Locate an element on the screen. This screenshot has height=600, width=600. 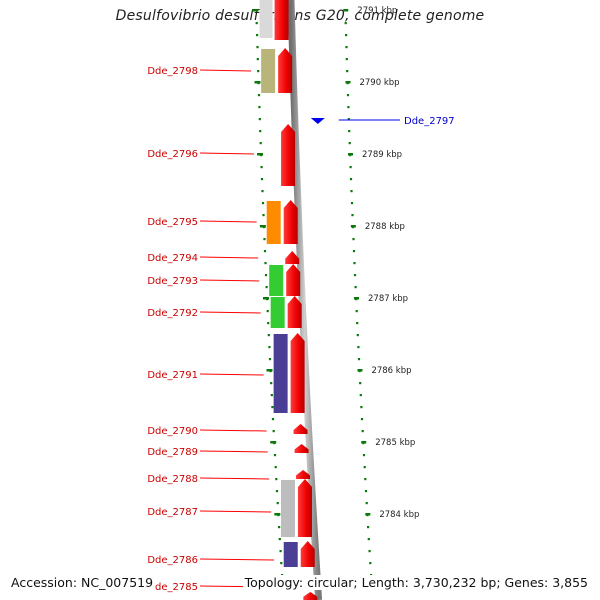
scale-label: 2787 kbp is located at coordinates (388, 299).